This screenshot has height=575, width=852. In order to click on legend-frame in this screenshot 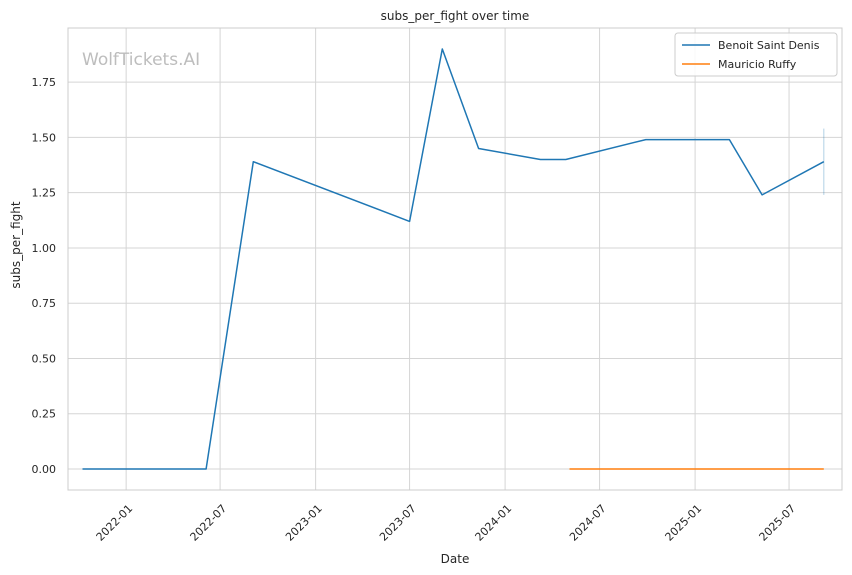, I will do `click(756, 54)`.